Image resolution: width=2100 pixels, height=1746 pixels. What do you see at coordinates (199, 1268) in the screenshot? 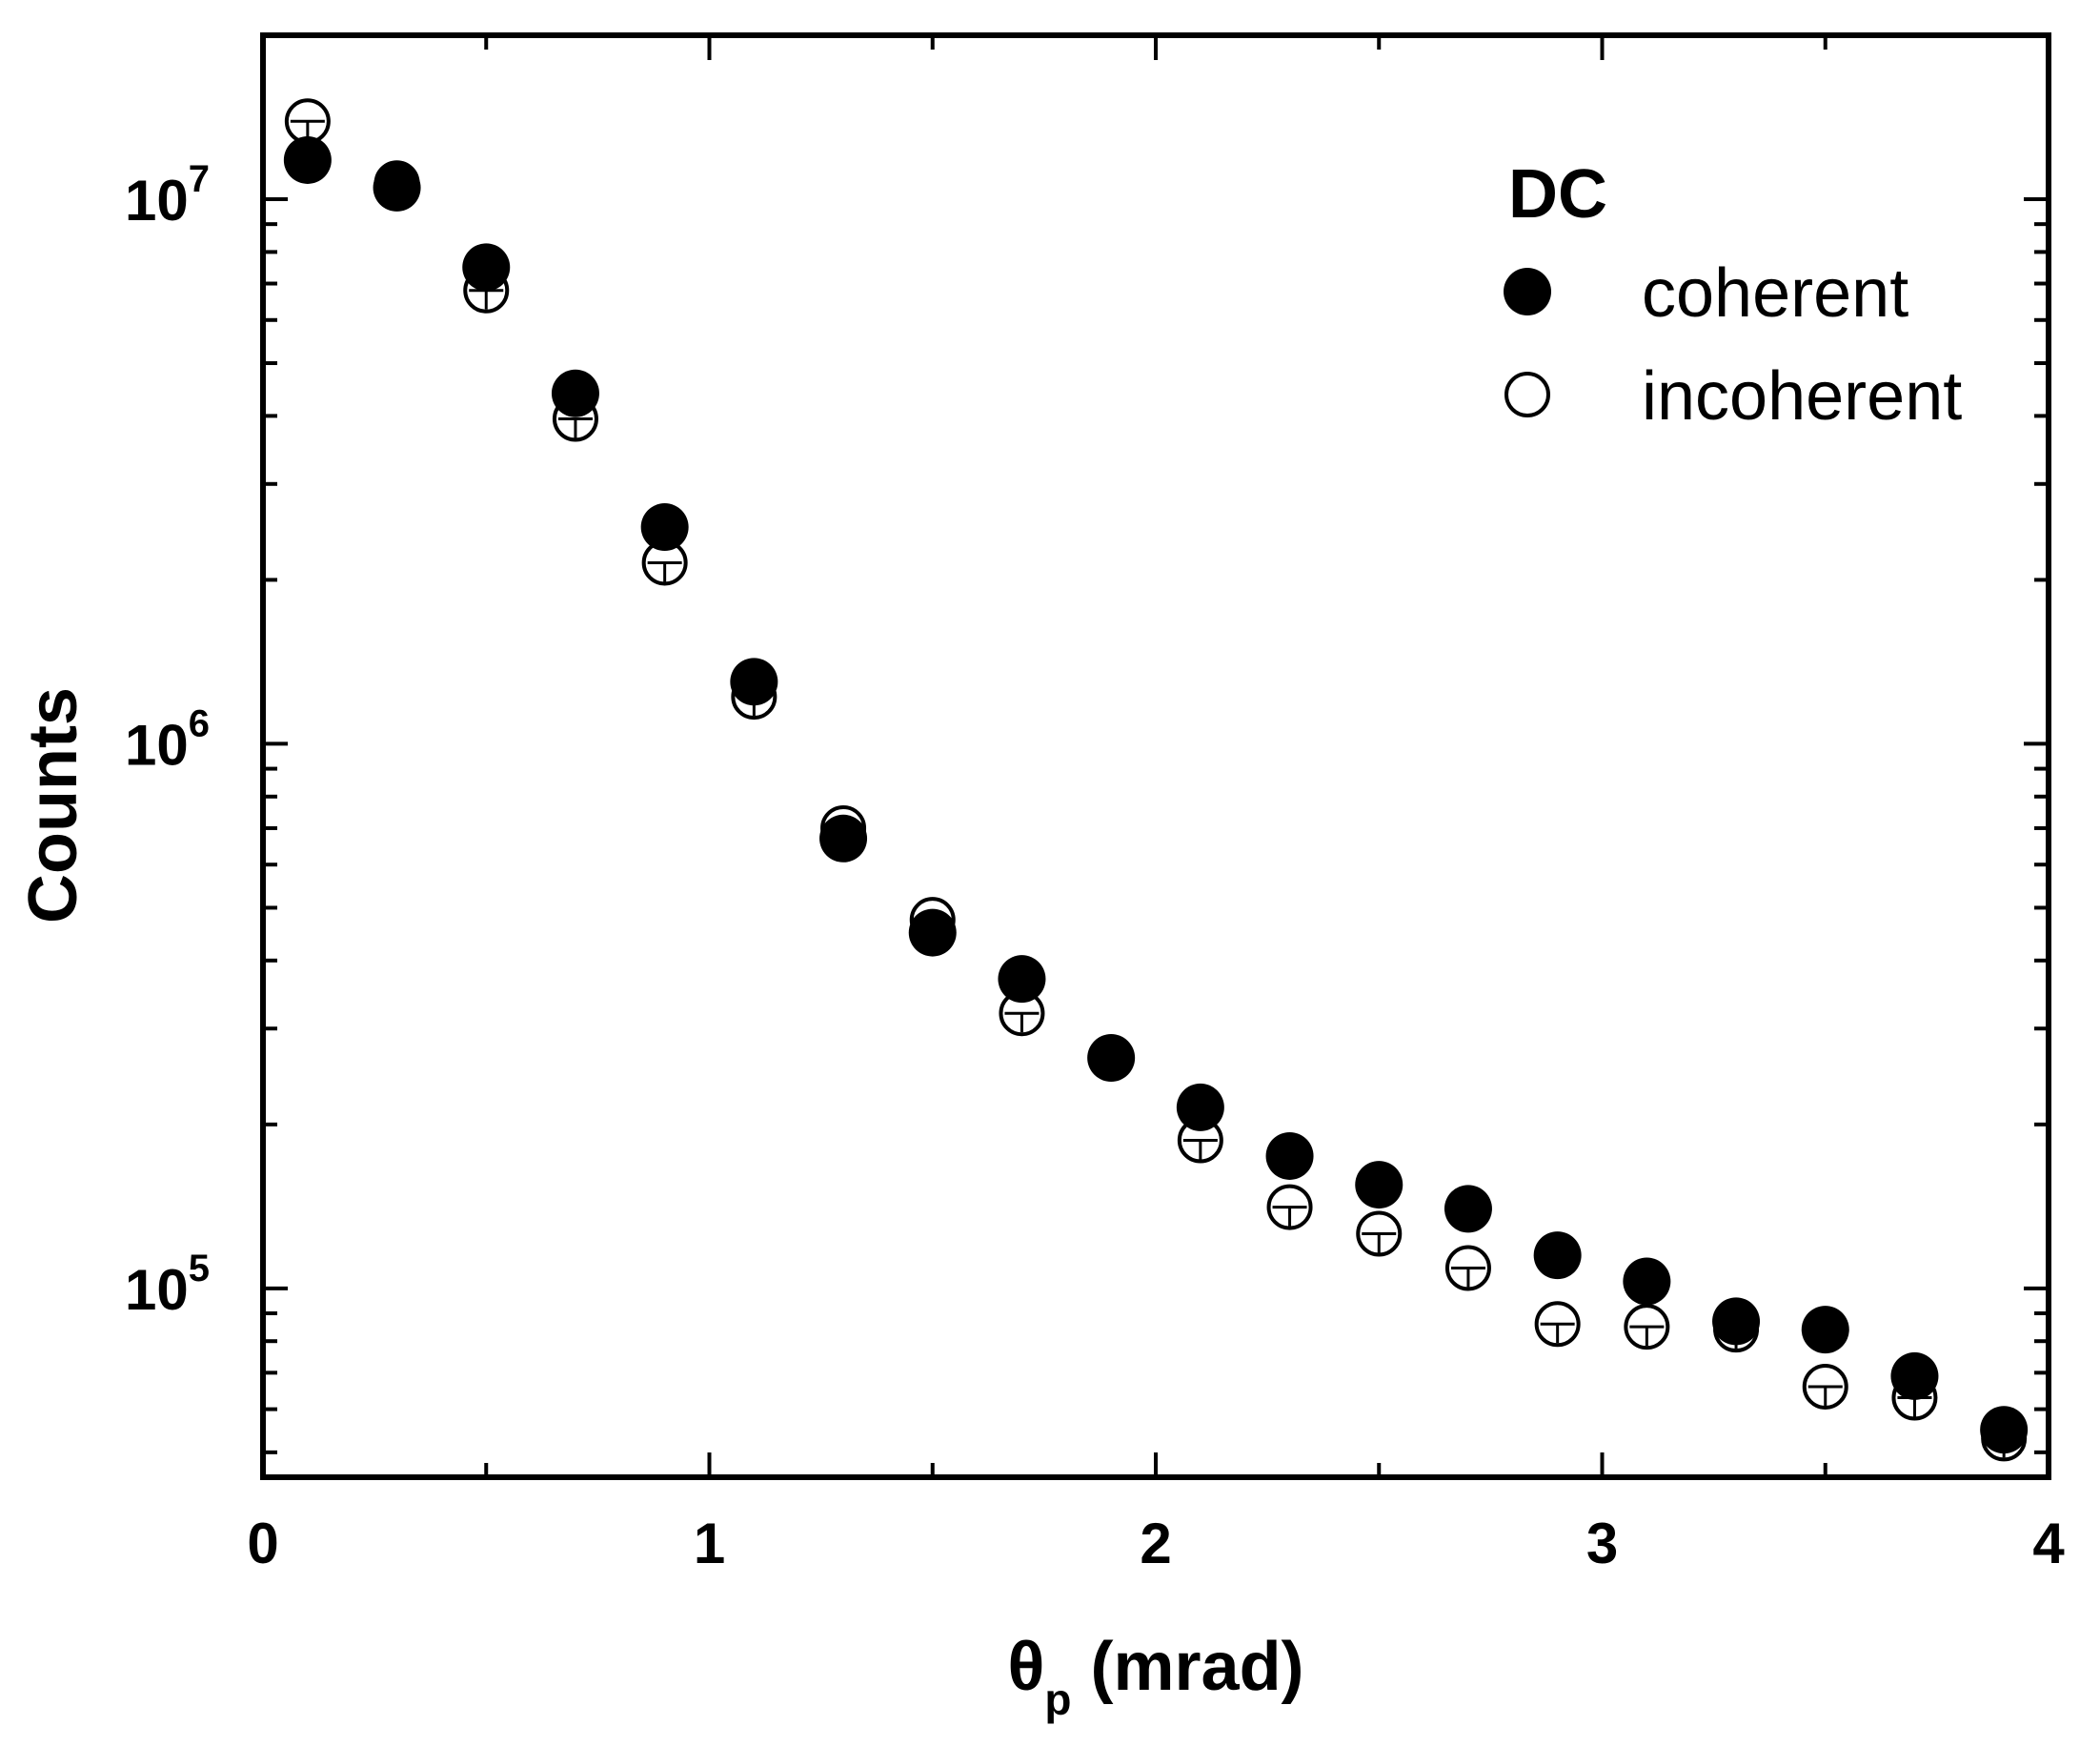
I see `y-tick-label-exponent: 5` at bounding box center [199, 1268].